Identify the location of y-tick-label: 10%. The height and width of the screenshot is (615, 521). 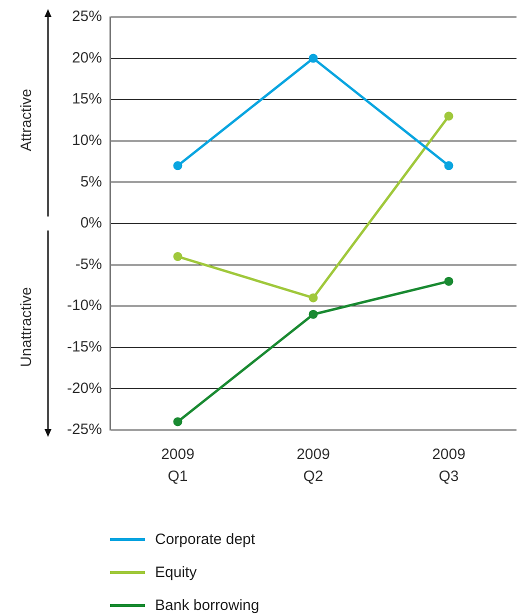
(87, 141).